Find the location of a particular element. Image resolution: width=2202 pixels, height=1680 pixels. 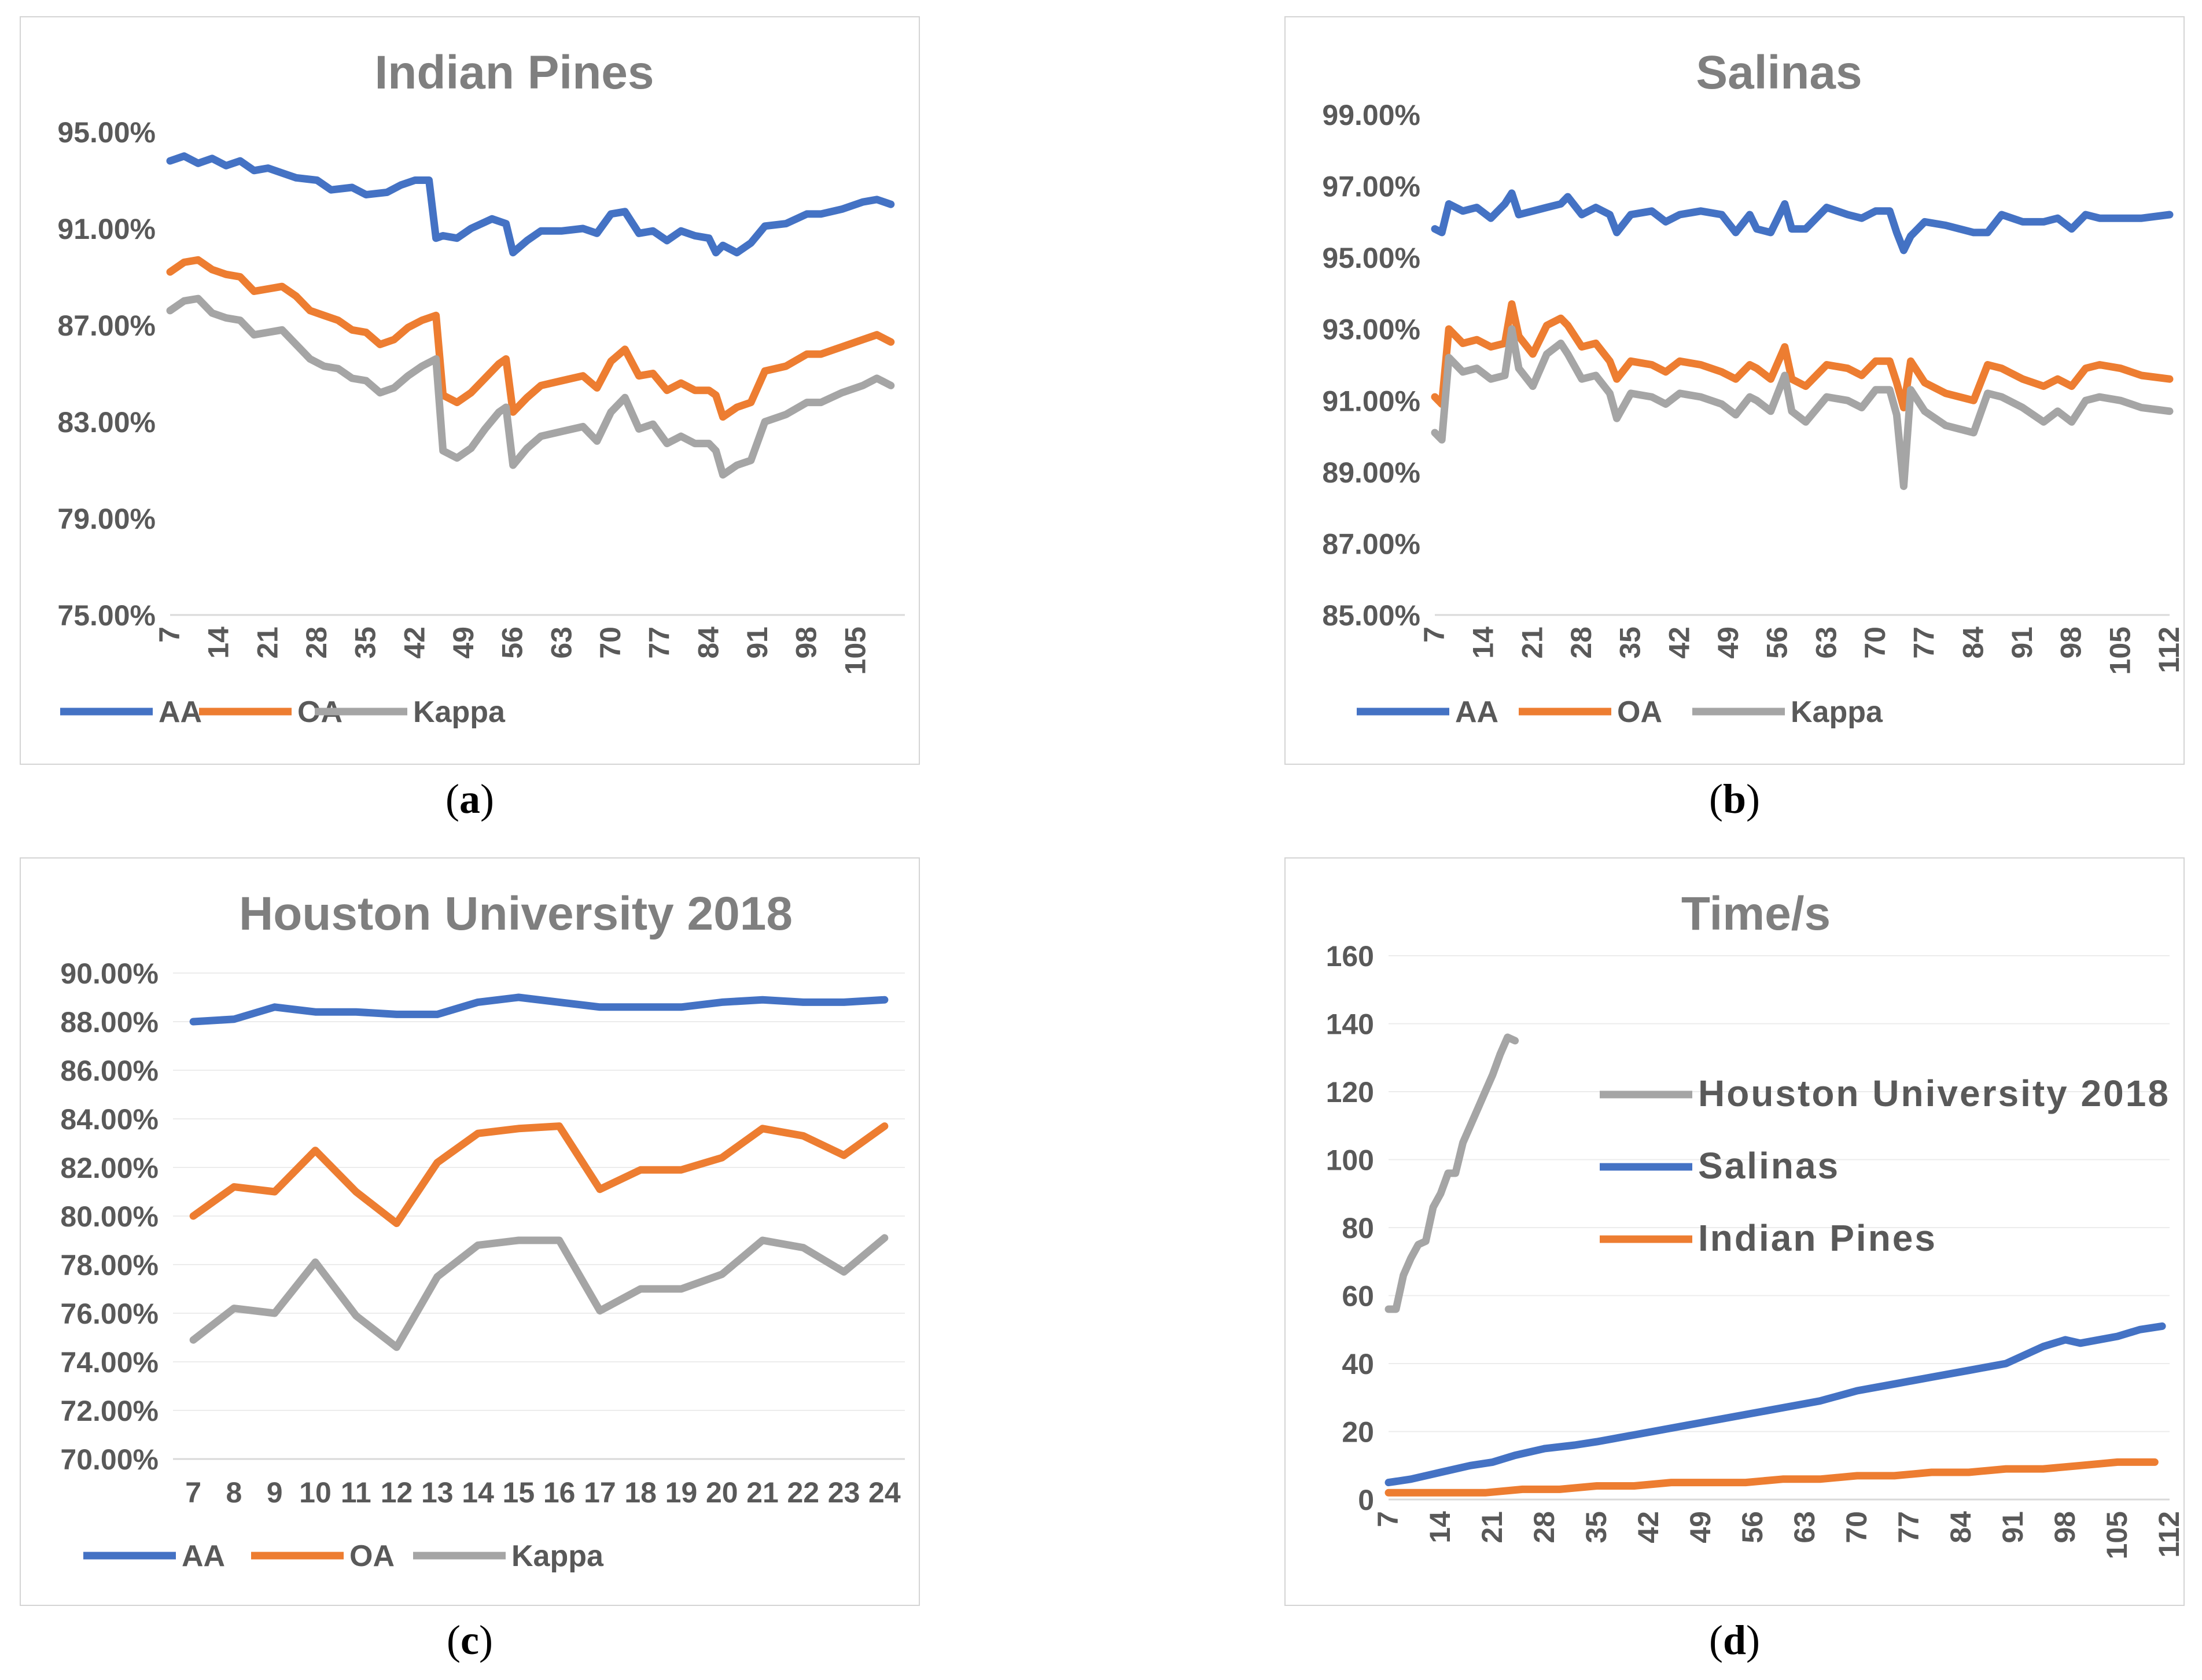

x-tick-label: 16 is located at coordinates (559, 1492).